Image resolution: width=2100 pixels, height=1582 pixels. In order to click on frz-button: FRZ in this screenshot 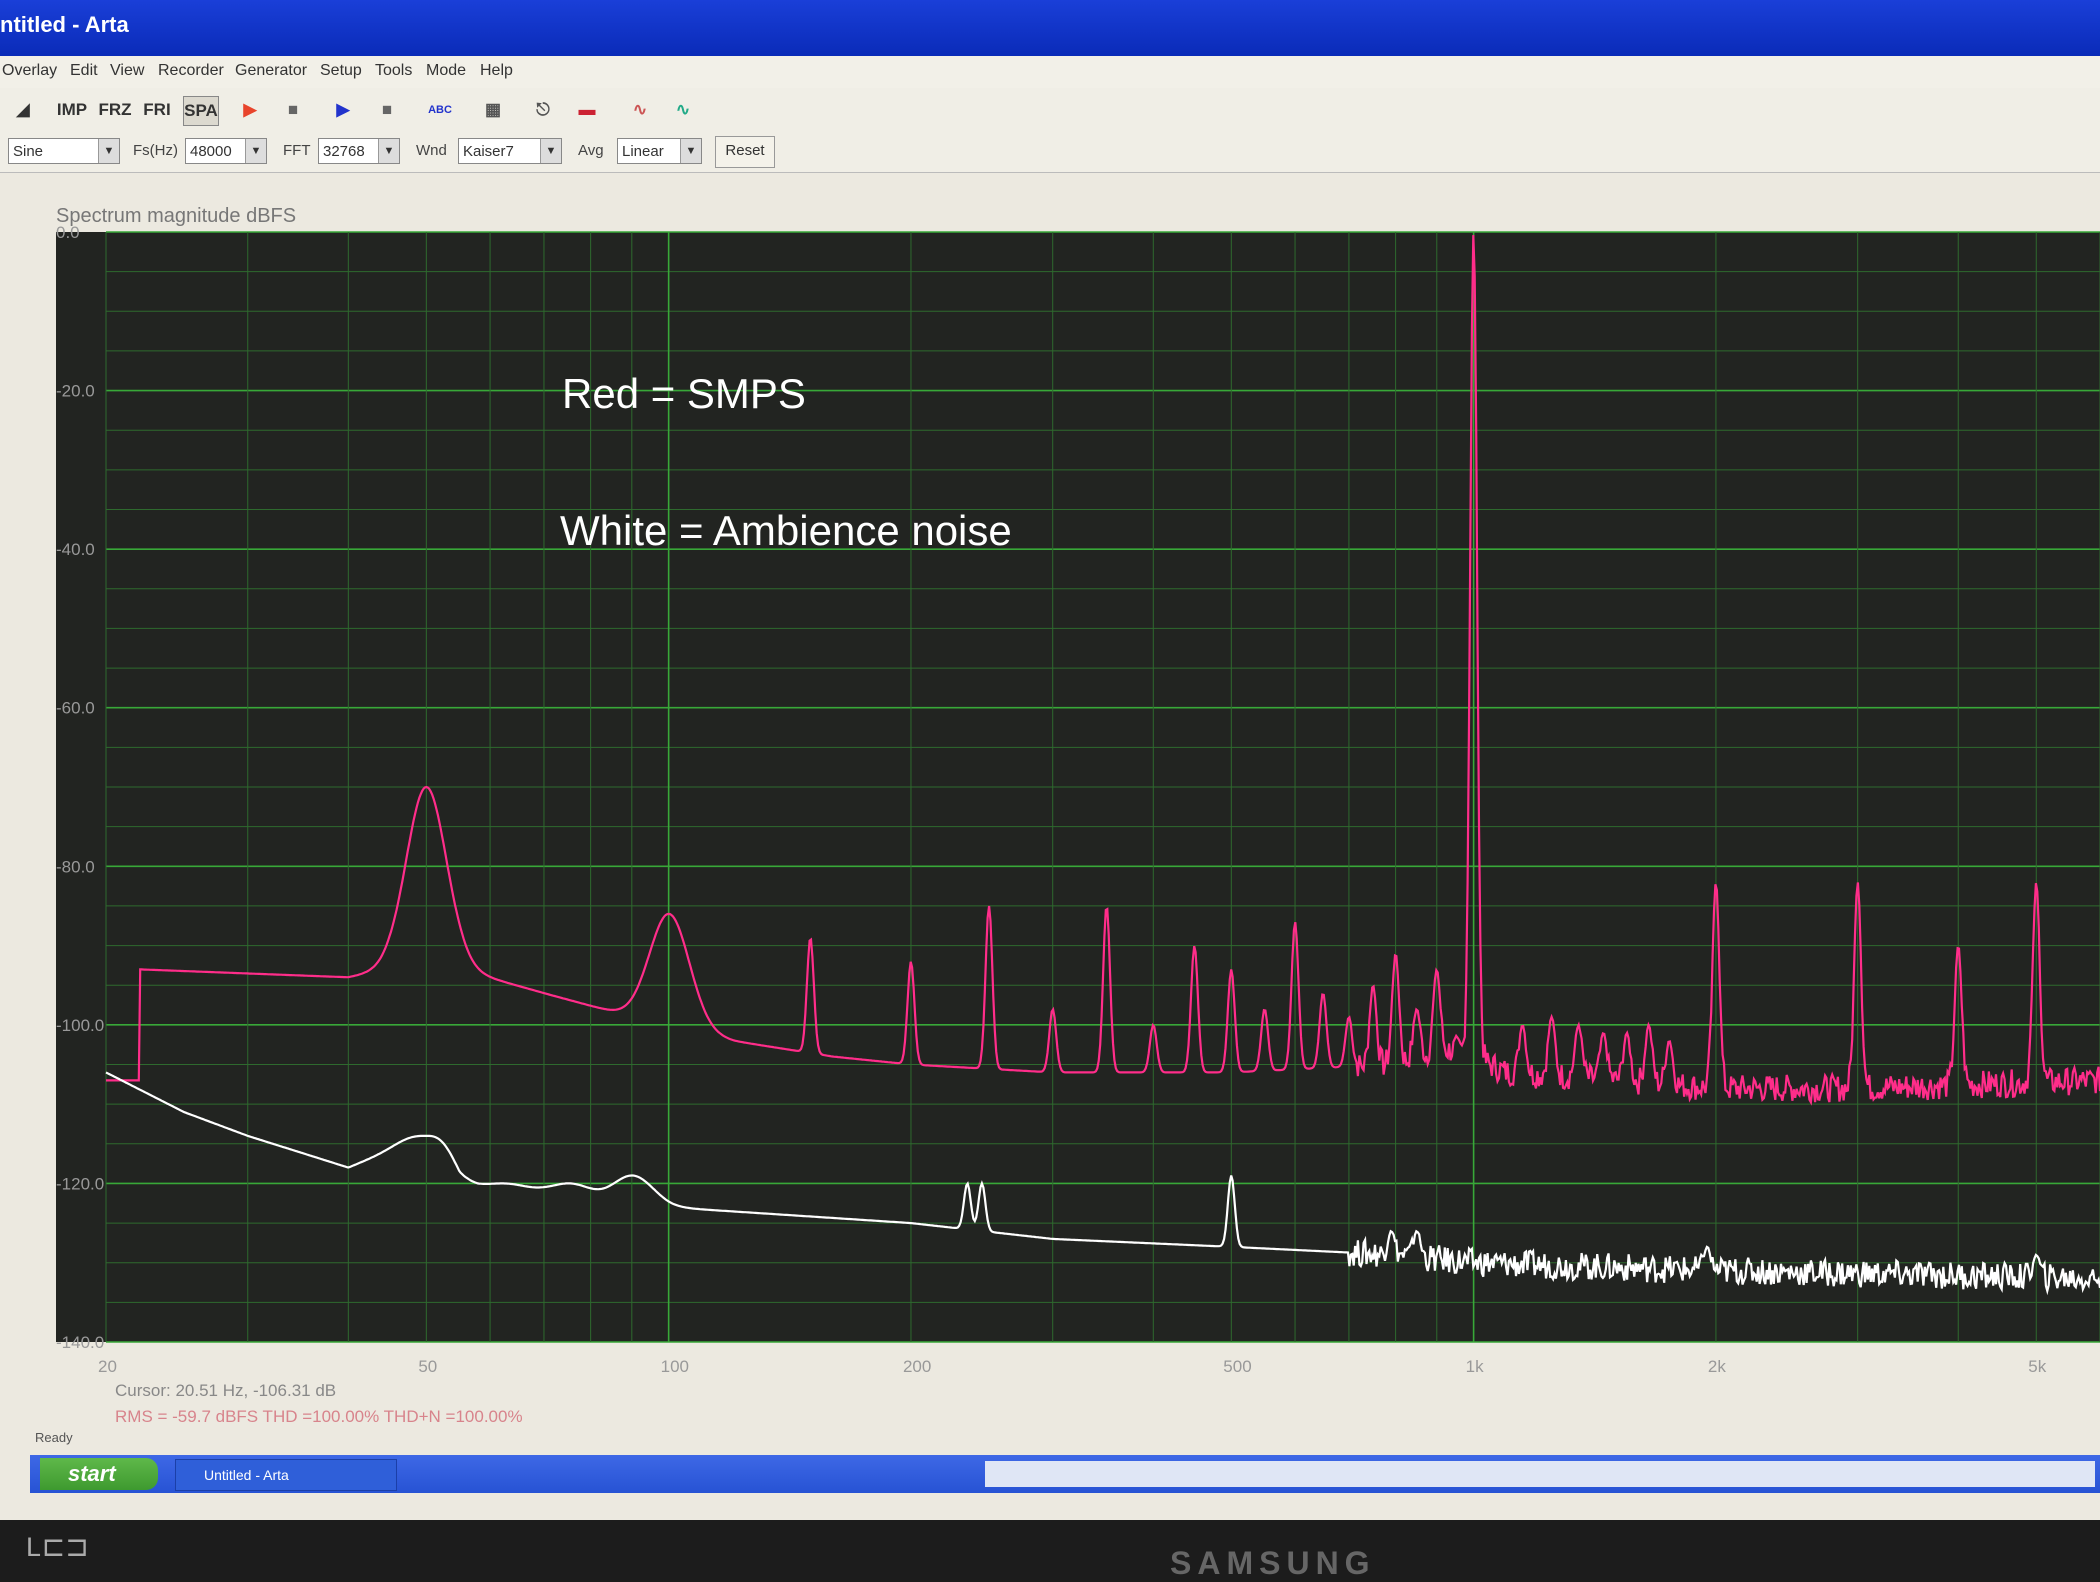, I will do `click(115, 109)`.